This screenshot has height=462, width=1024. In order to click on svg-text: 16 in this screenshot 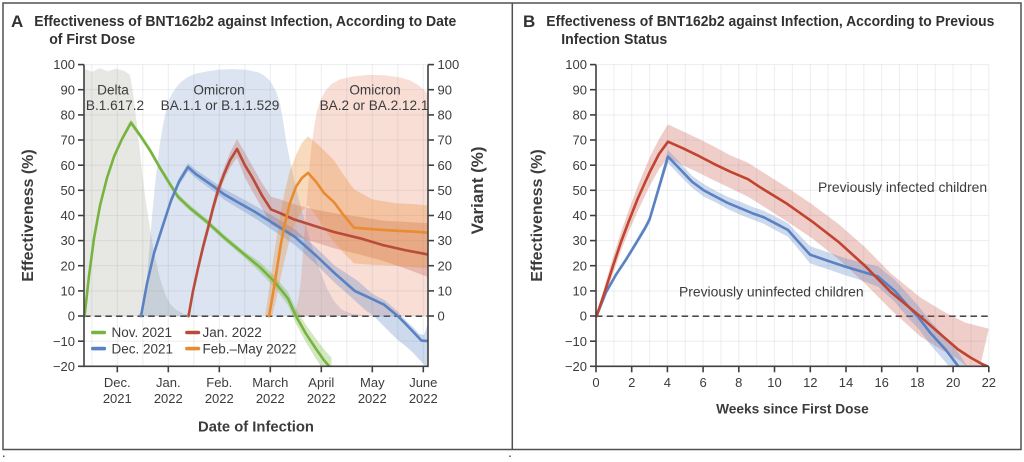, I will do `click(881, 382)`.